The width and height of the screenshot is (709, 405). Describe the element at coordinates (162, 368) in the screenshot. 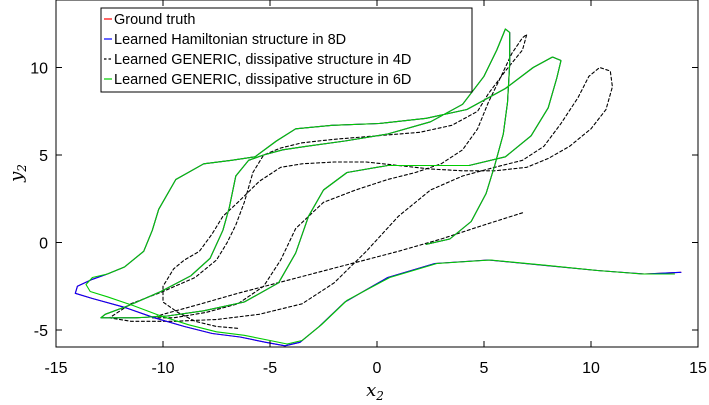

I see `x-tick-label: -10` at that location.